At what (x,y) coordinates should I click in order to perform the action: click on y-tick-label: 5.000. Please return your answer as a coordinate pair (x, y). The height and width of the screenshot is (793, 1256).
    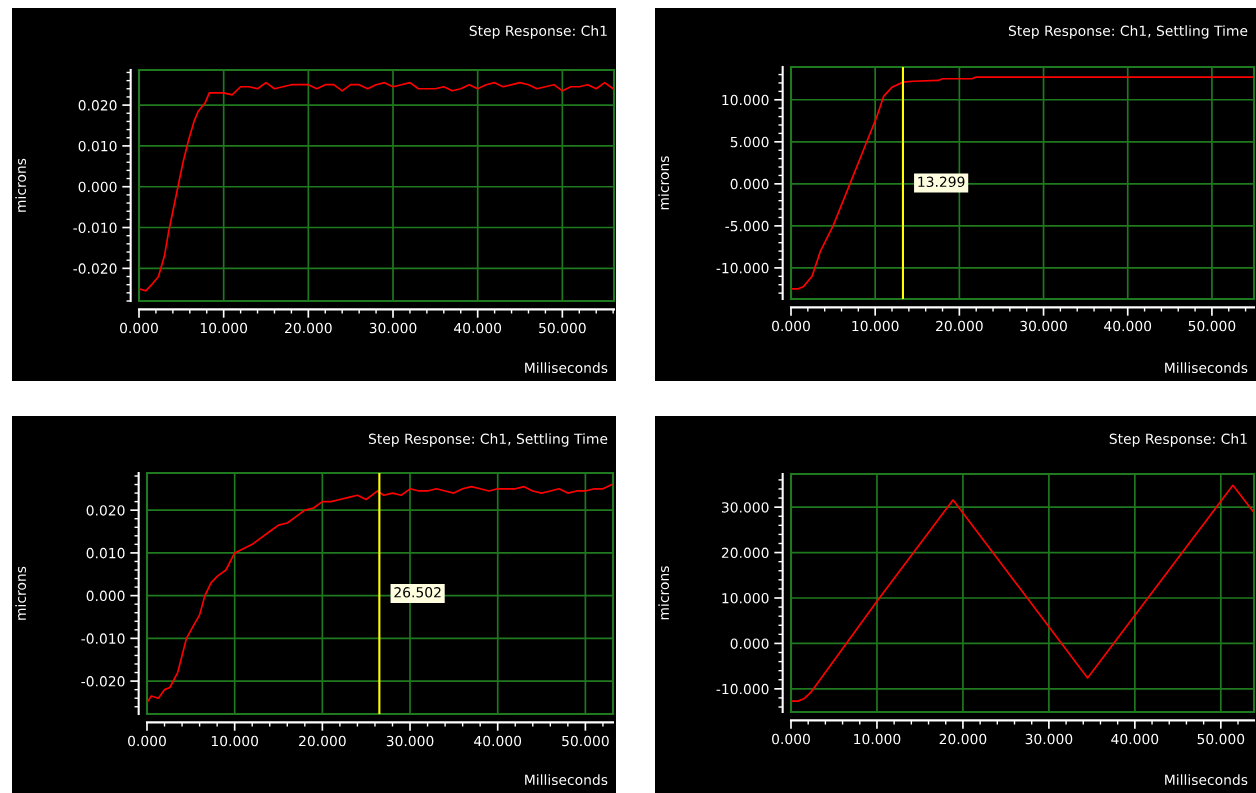
    Looking at the image, I should click on (749, 142).